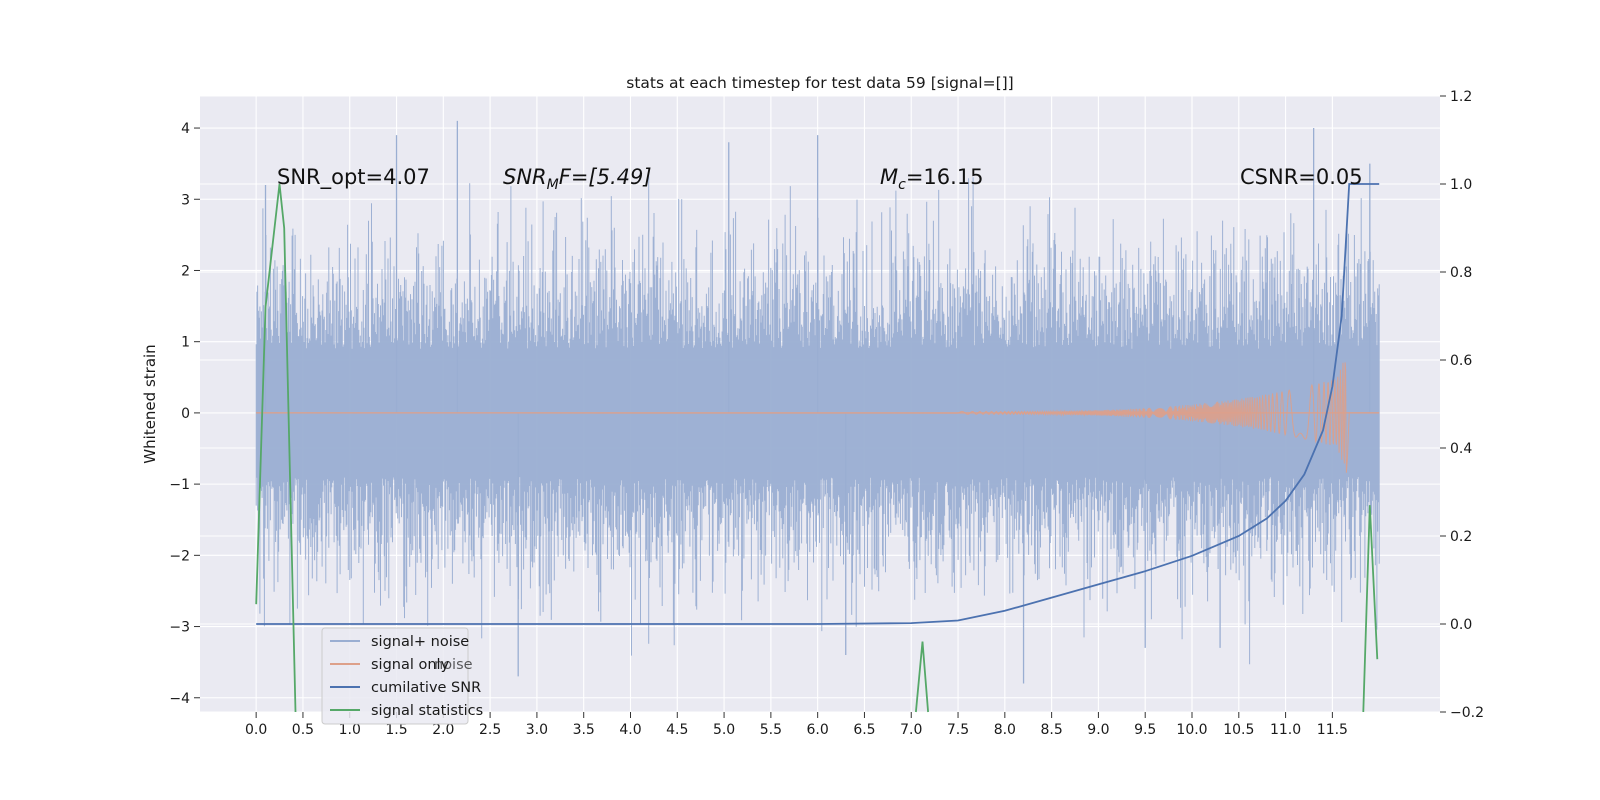 The width and height of the screenshot is (1600, 800). I want to click on annotation-csnr: CSNR=0.05, so click(1301, 177).